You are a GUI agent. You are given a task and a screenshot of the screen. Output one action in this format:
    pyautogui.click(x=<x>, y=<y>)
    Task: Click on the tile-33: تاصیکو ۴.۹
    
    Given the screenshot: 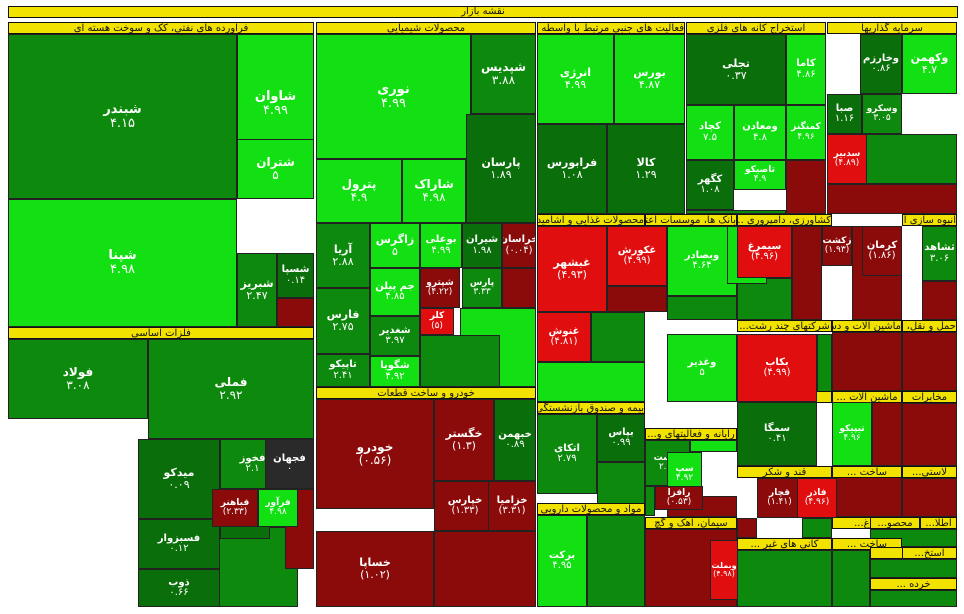 What is the action you would take?
    pyautogui.click(x=760, y=175)
    